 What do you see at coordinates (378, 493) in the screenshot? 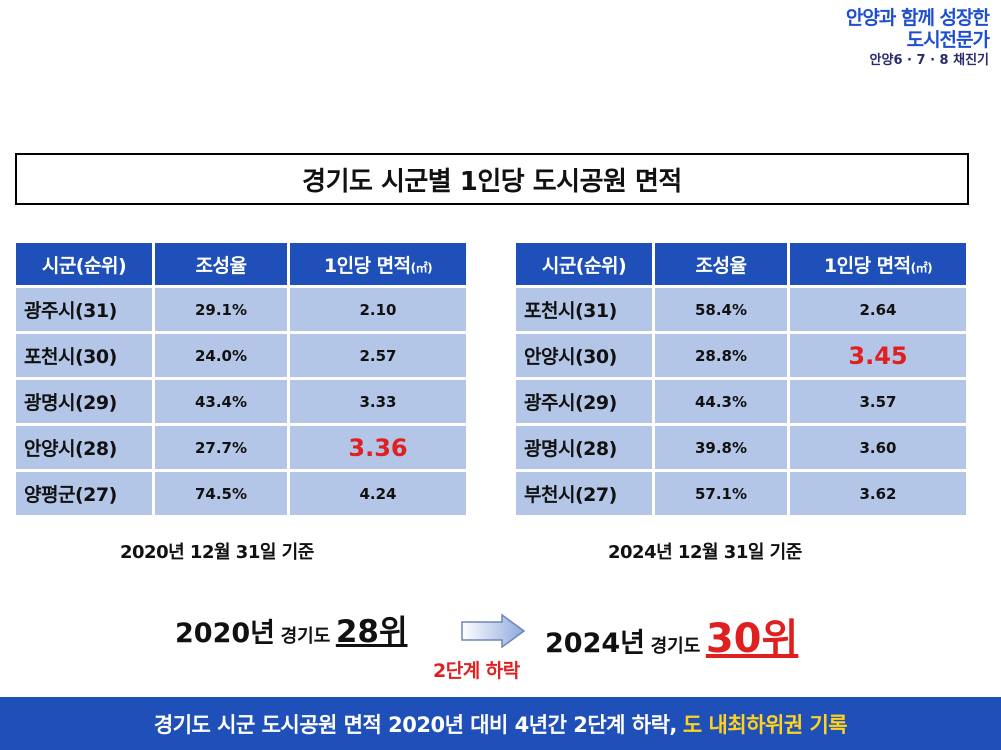
I see `area-cell: 4.24` at bounding box center [378, 493].